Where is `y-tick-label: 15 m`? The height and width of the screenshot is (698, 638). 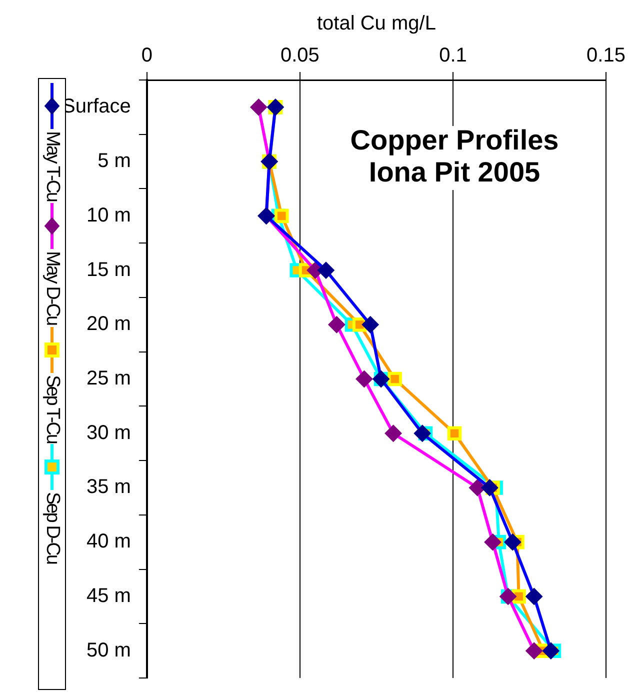 y-tick-label: 15 m is located at coordinates (108, 269).